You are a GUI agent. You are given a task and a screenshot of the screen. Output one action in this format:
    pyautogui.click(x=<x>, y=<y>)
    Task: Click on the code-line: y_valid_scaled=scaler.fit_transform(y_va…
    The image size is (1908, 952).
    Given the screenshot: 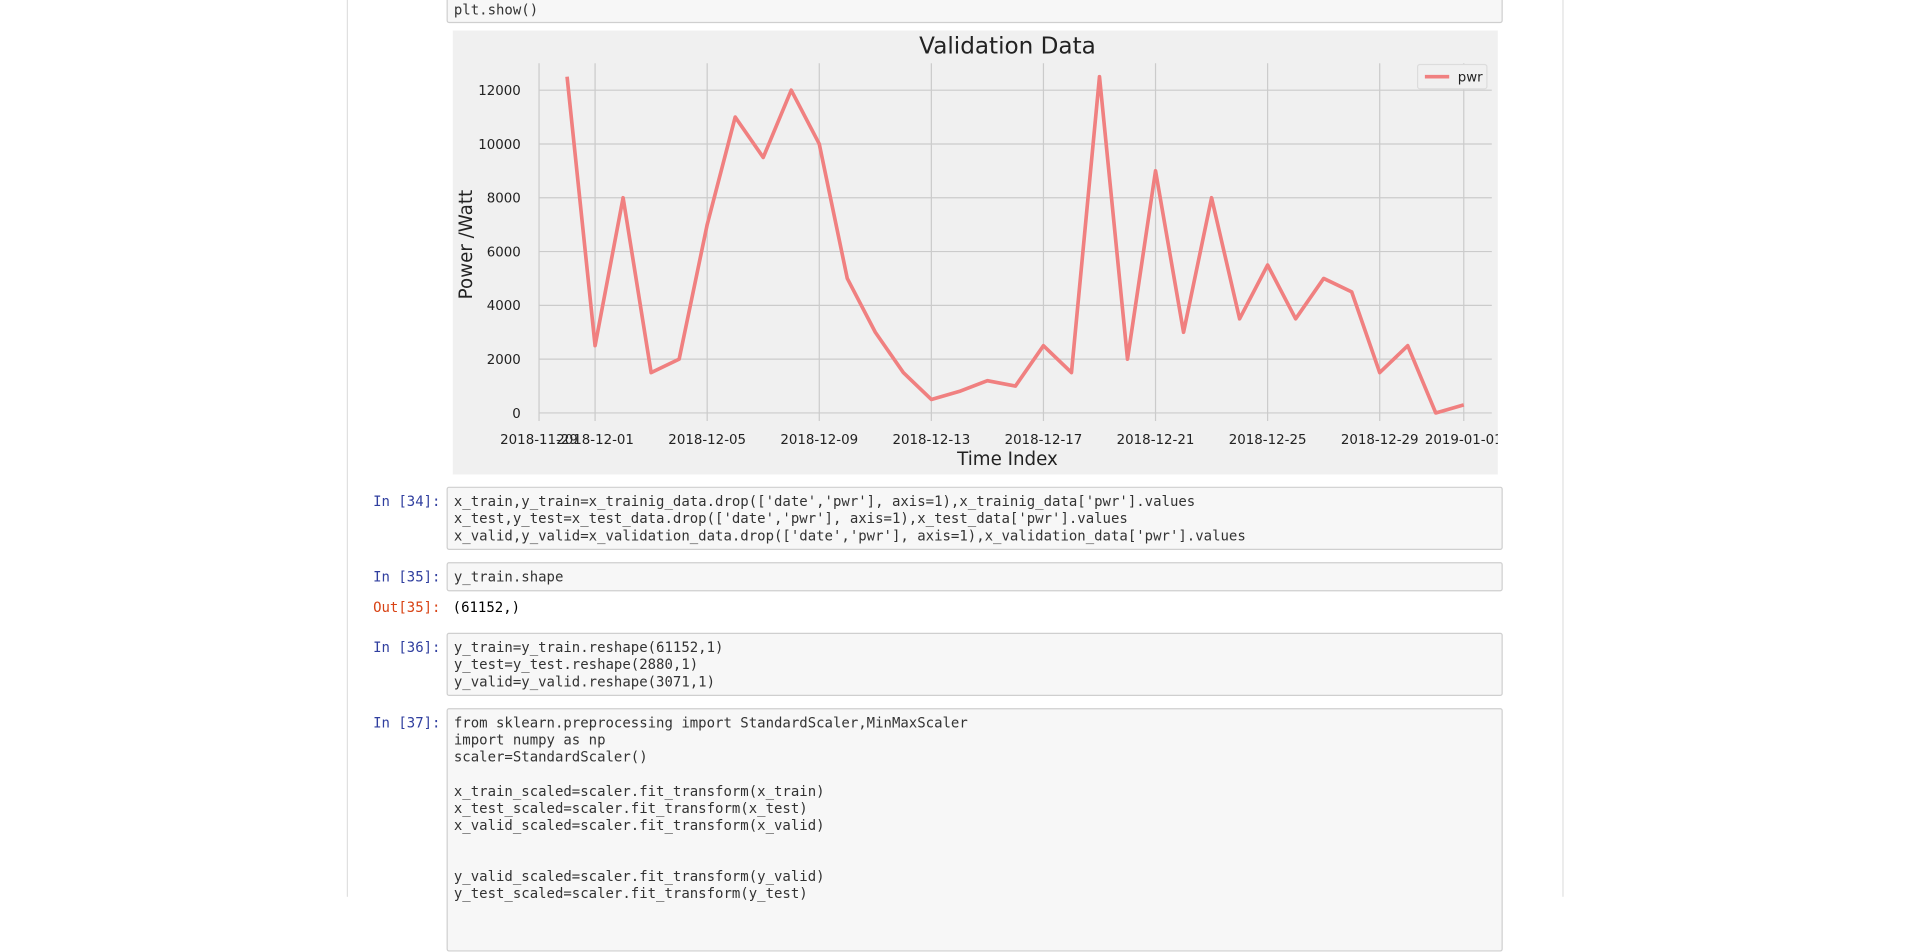 What is the action you would take?
    pyautogui.click(x=639, y=876)
    